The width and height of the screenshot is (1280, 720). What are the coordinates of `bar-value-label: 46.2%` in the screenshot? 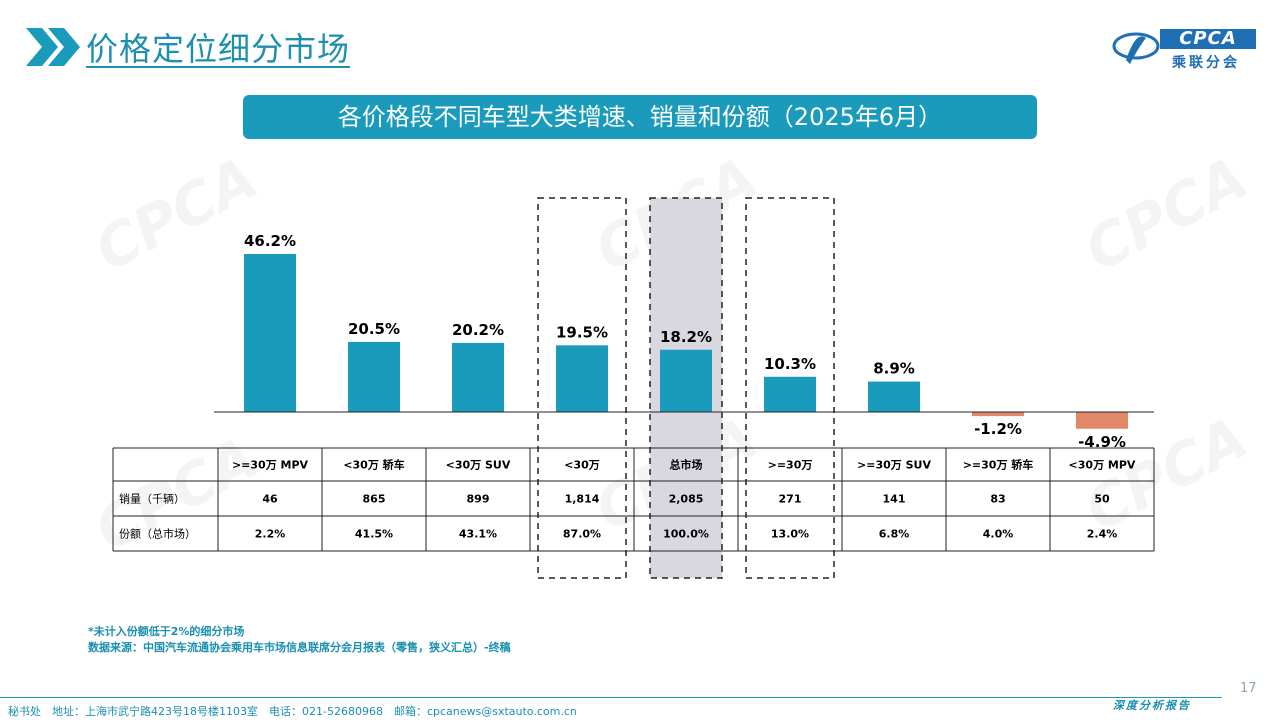 It's located at (270, 241).